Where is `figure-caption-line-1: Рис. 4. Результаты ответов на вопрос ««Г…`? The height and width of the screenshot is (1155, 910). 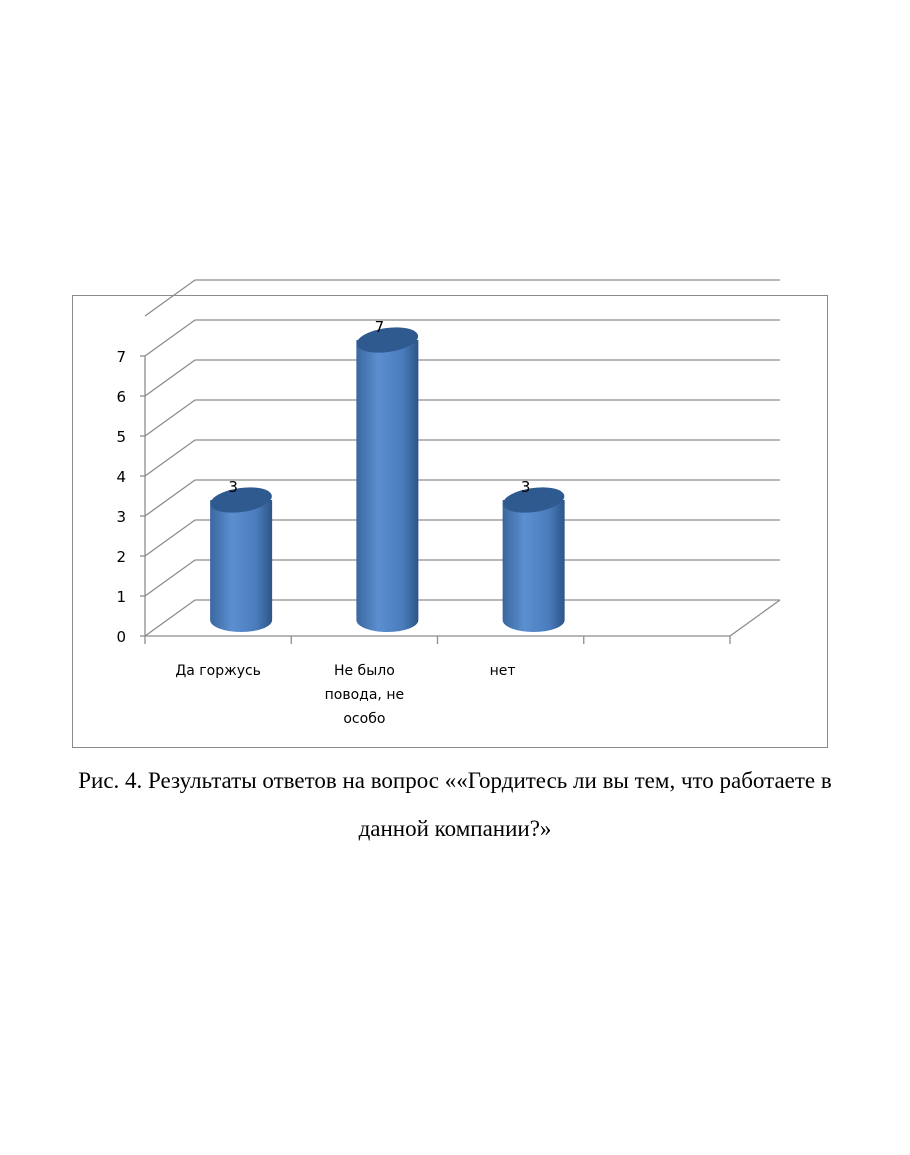
figure-caption-line-1: Рис. 4. Результаты ответов на вопрос ««Г… is located at coordinates (455, 780).